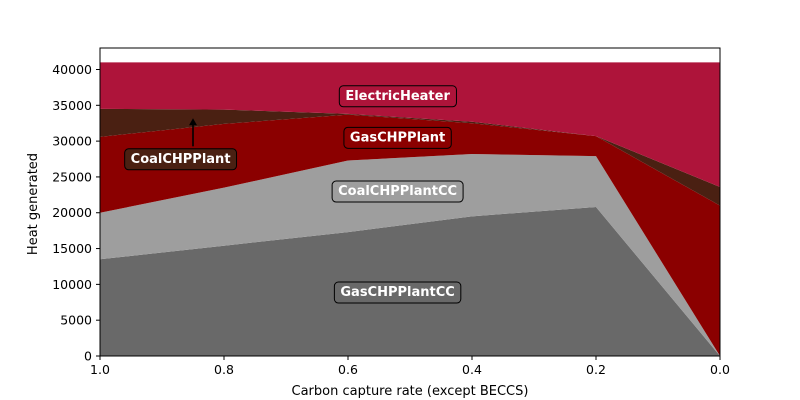 Image resolution: width=800 pixels, height=400 pixels. What do you see at coordinates (410, 391) in the screenshot?
I see `x-axis-label: Carbon capture rate (except BECCS)` at bounding box center [410, 391].